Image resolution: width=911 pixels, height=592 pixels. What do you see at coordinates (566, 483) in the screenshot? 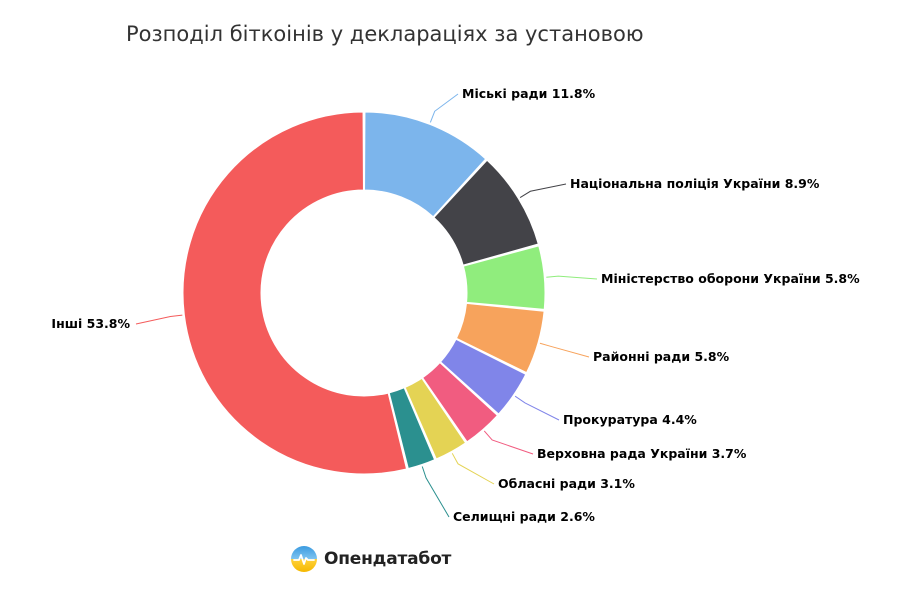
I see `slice-label-7: Обласні ради 3.1%` at bounding box center [566, 483].